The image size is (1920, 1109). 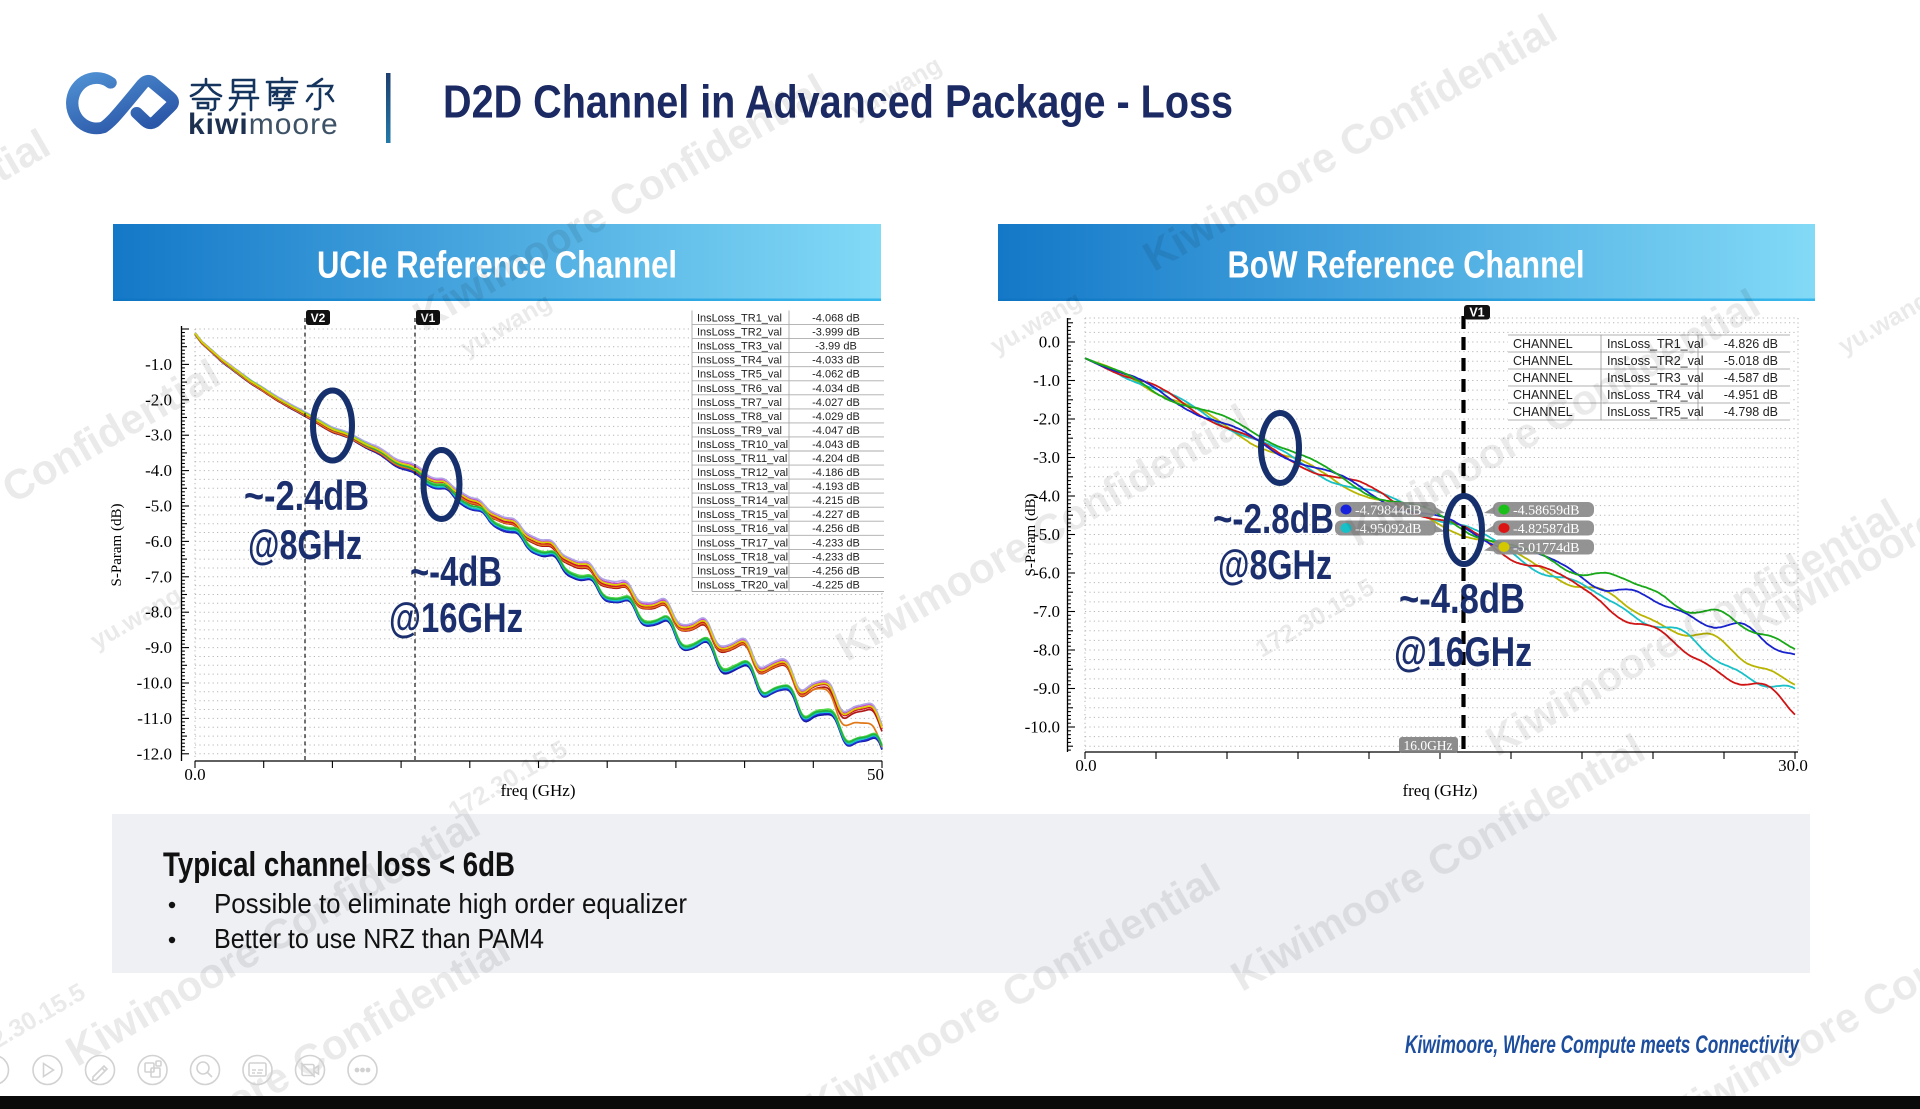 What do you see at coordinates (836, 501) in the screenshot?
I see `svg-text: -4.215 dB` at bounding box center [836, 501].